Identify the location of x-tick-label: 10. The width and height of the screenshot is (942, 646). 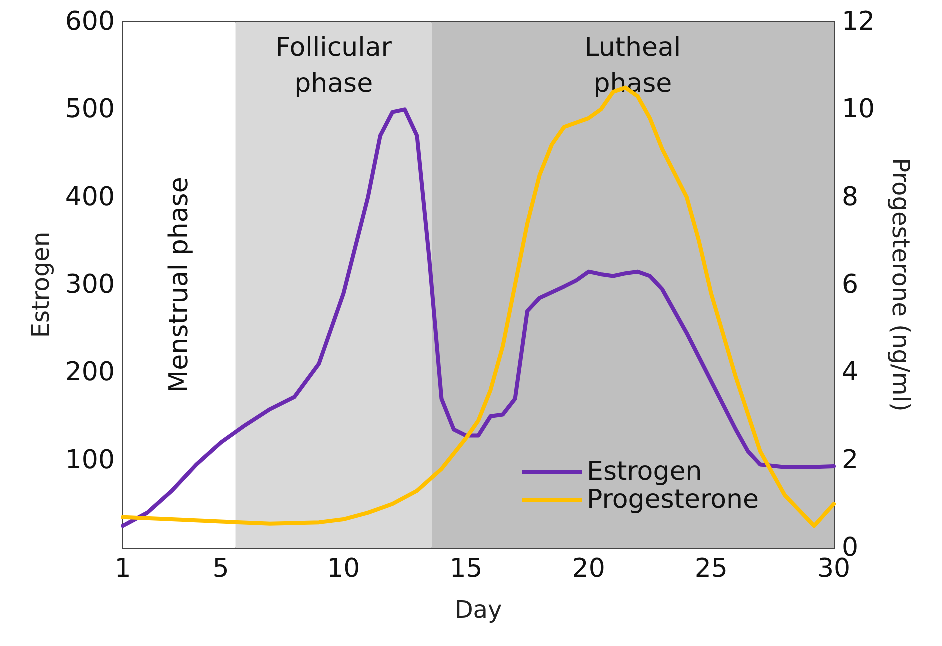
(343, 569).